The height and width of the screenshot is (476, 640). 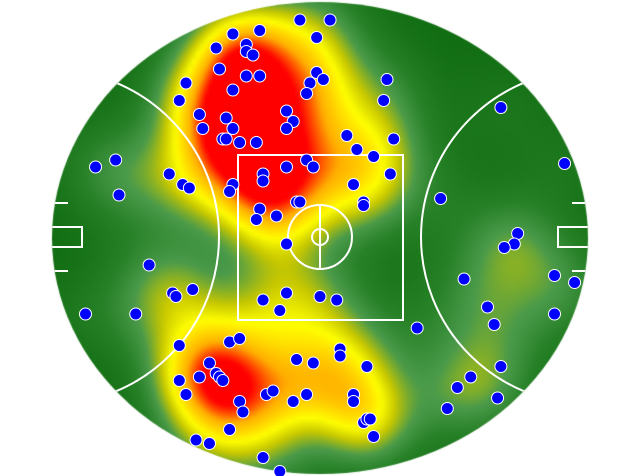 I want to click on centre-square, so click(x=320, y=237).